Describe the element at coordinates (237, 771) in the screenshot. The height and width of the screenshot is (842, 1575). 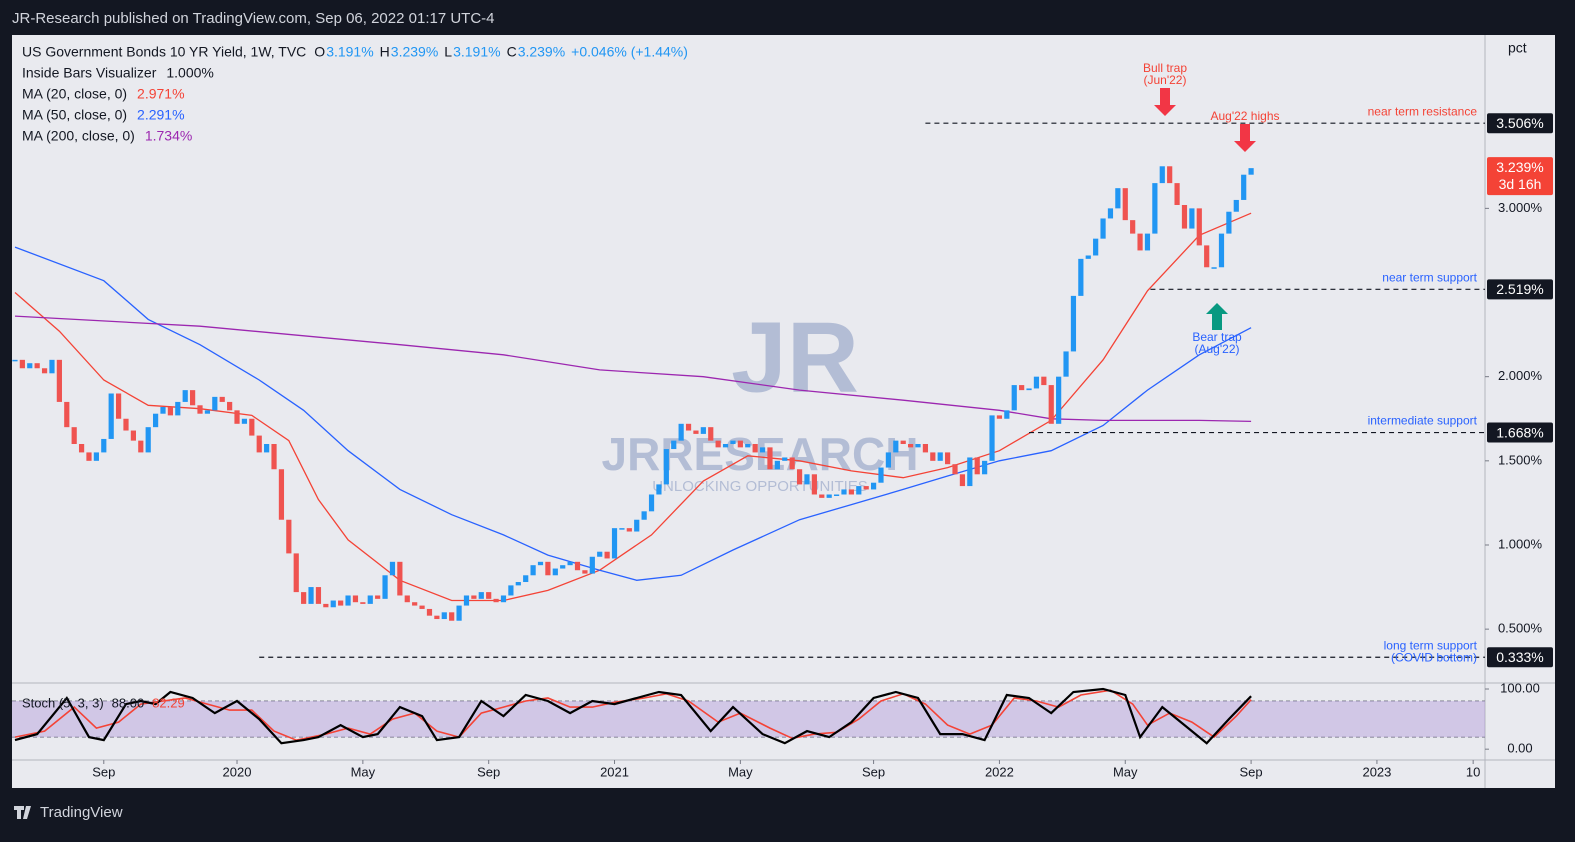
I see `x-tick-label: 2020` at that location.